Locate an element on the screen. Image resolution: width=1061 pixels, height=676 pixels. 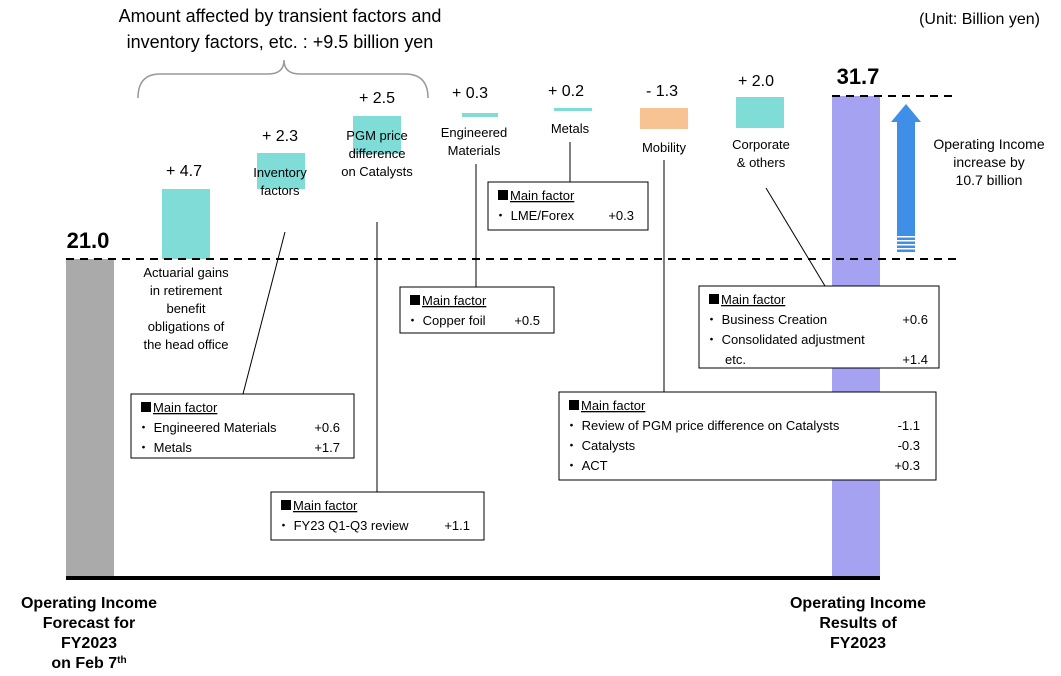
step-name-label: PGM price is located at coordinates (376, 135).